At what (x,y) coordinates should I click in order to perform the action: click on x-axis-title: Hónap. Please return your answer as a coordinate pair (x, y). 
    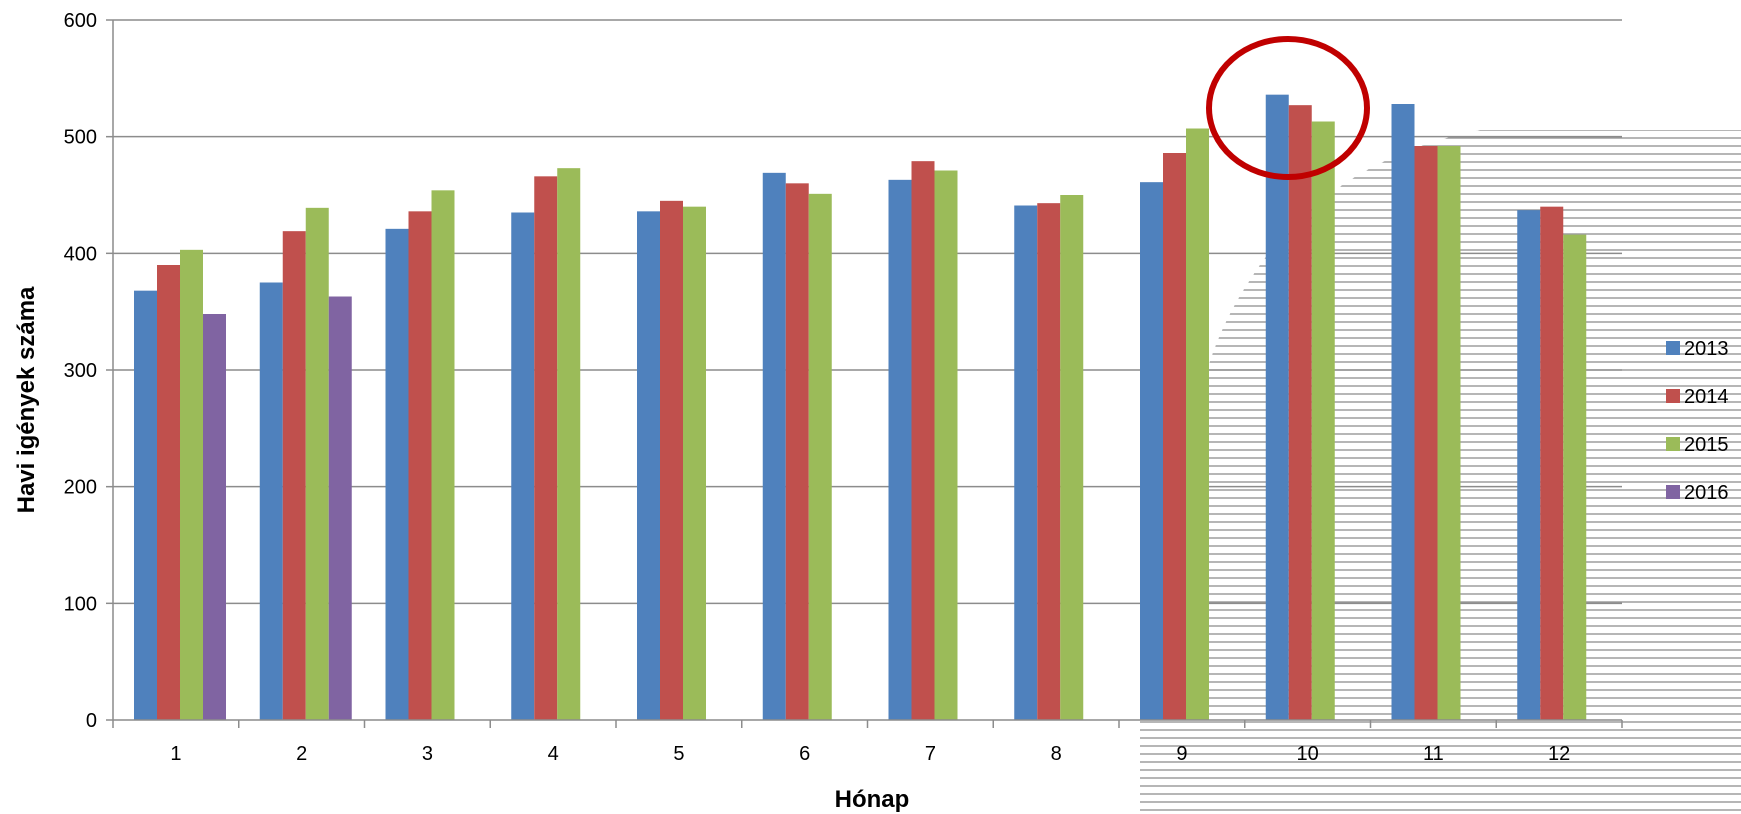
    Looking at the image, I should click on (872, 799).